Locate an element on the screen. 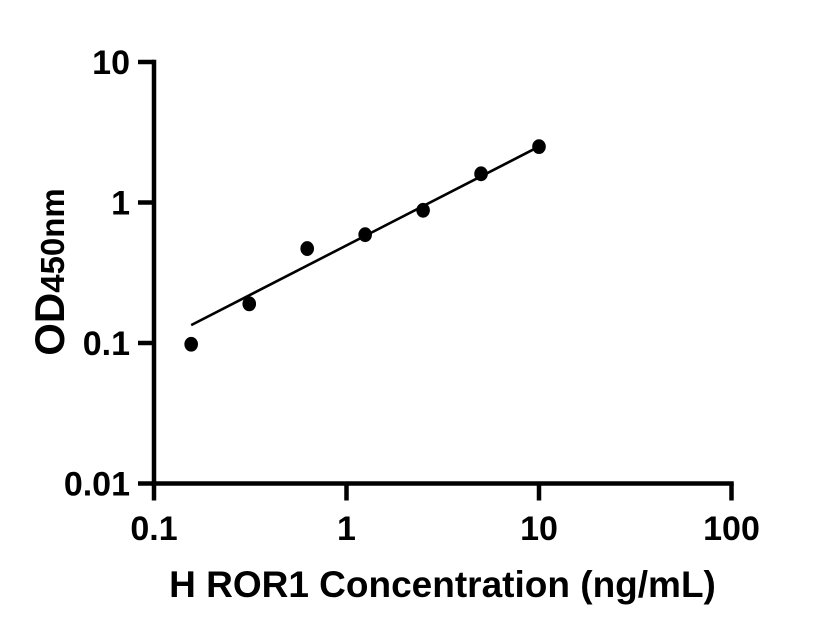 This screenshot has width=816, height=640. x-tick-label: 1 is located at coordinates (346, 529).